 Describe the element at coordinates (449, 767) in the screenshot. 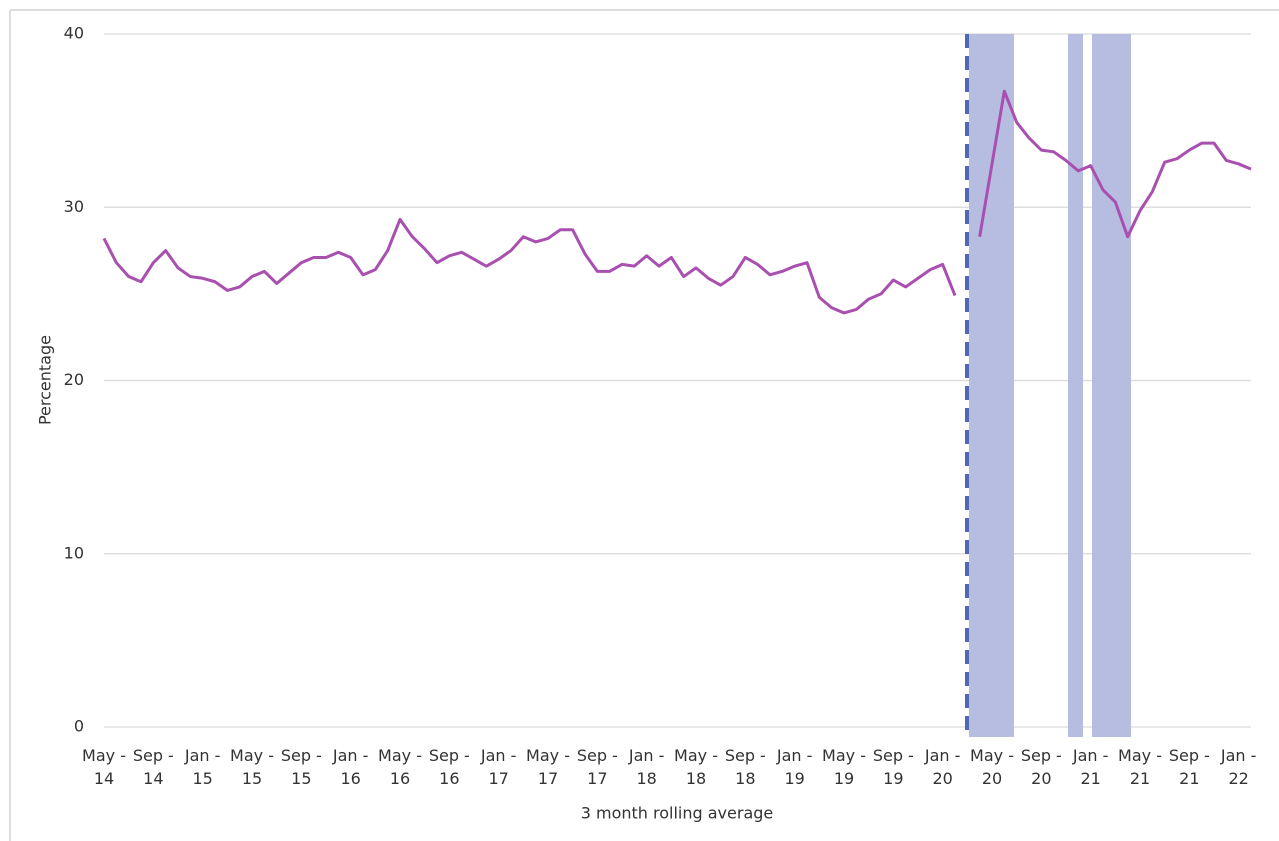

I see `x-tick-label: Sep - 16` at that location.